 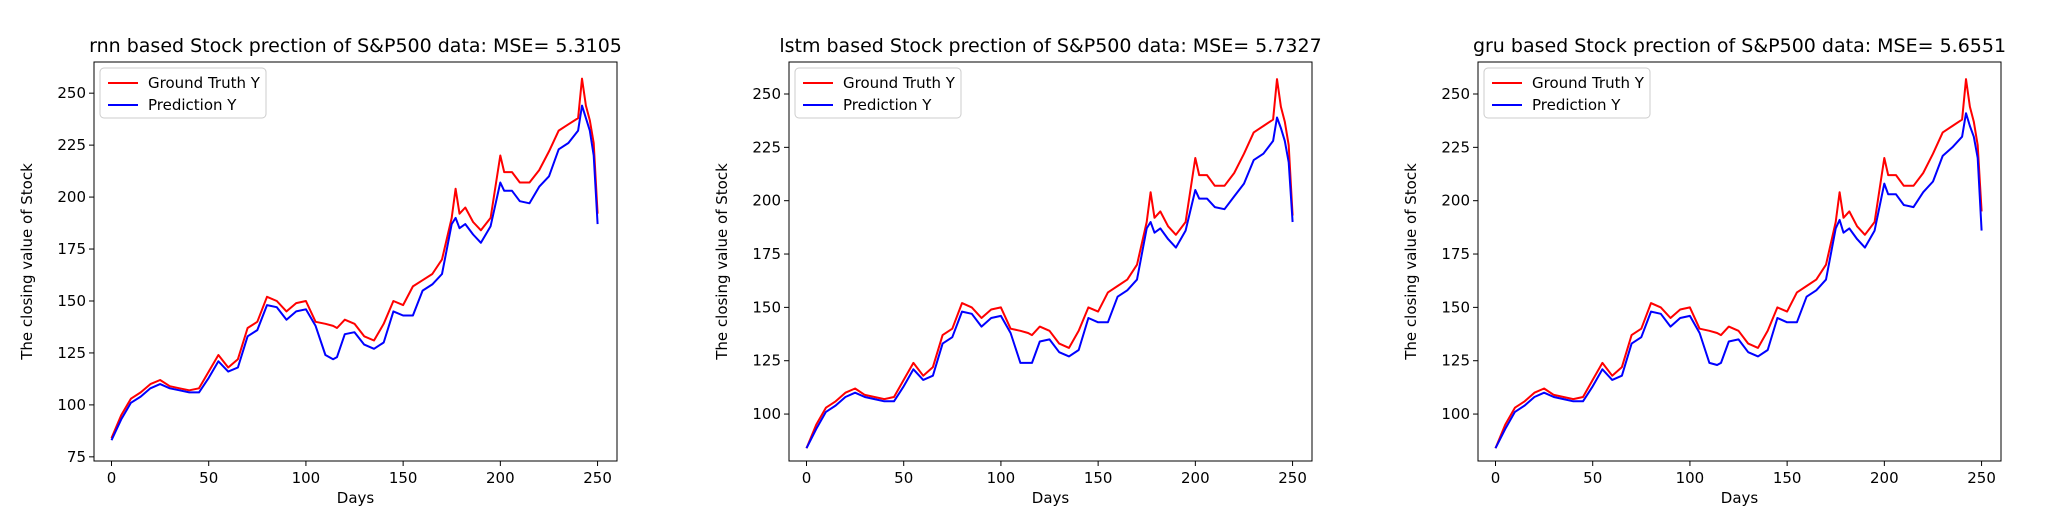 What do you see at coordinates (76, 457) in the screenshot?
I see `y-tick-label: 75` at bounding box center [76, 457].